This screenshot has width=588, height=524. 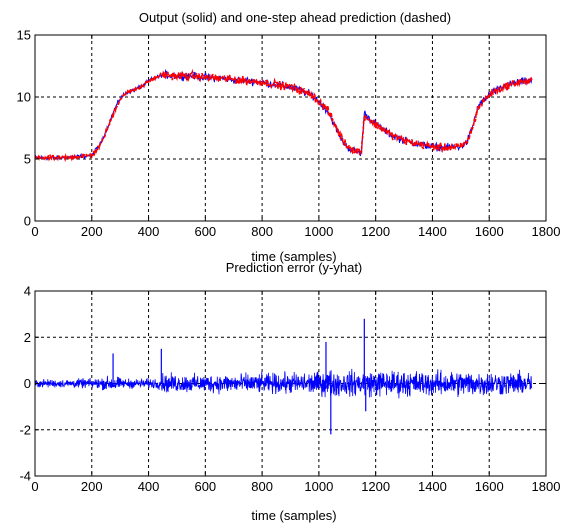 I want to click on y-tick-label: 5, so click(x=27, y=159).